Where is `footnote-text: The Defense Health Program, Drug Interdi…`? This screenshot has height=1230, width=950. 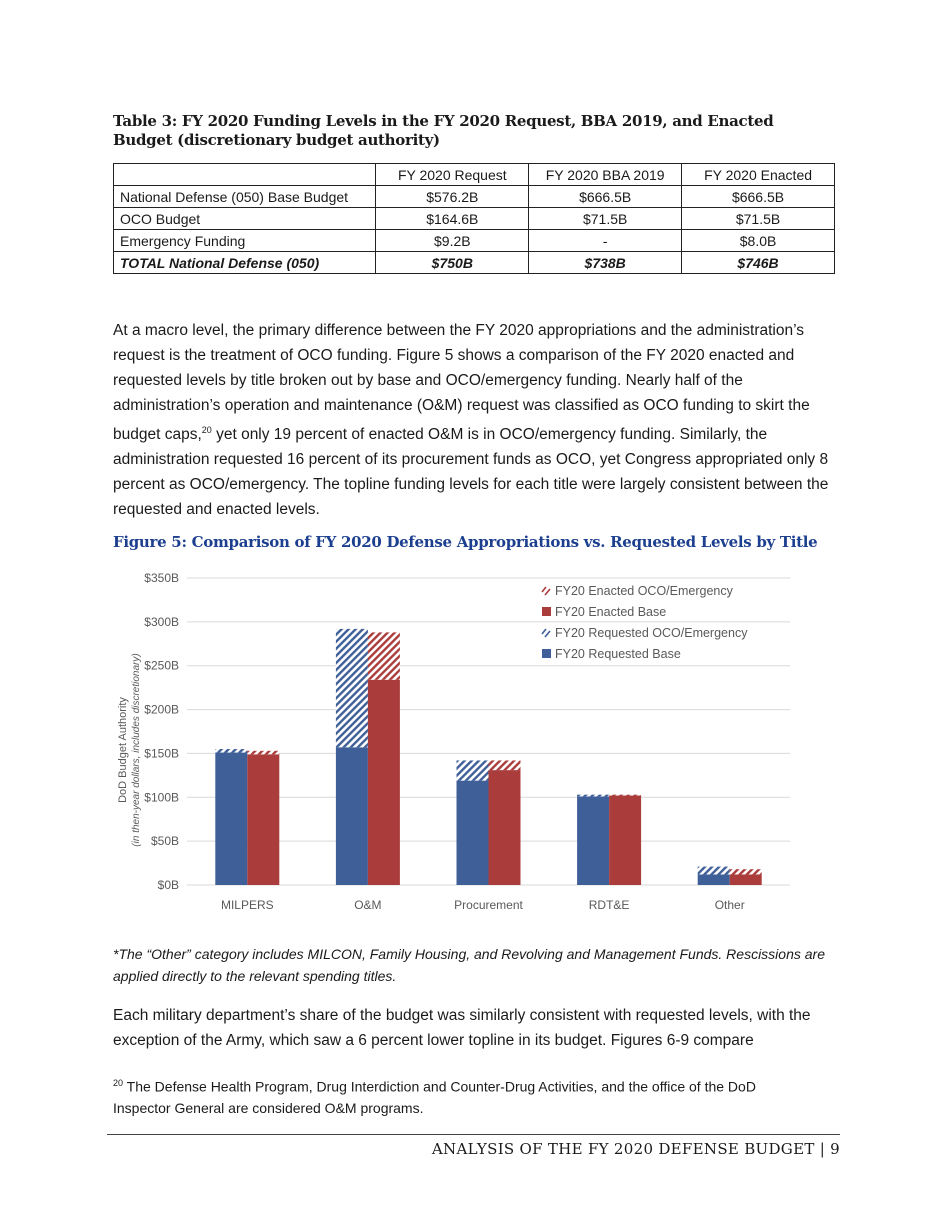 footnote-text: The Defense Health Program, Drug Interdi… is located at coordinates (434, 1097).